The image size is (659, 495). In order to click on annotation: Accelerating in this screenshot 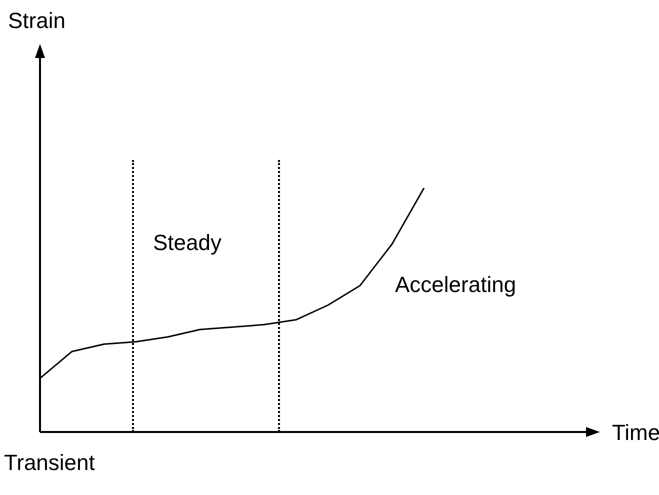, I will do `click(455, 284)`.